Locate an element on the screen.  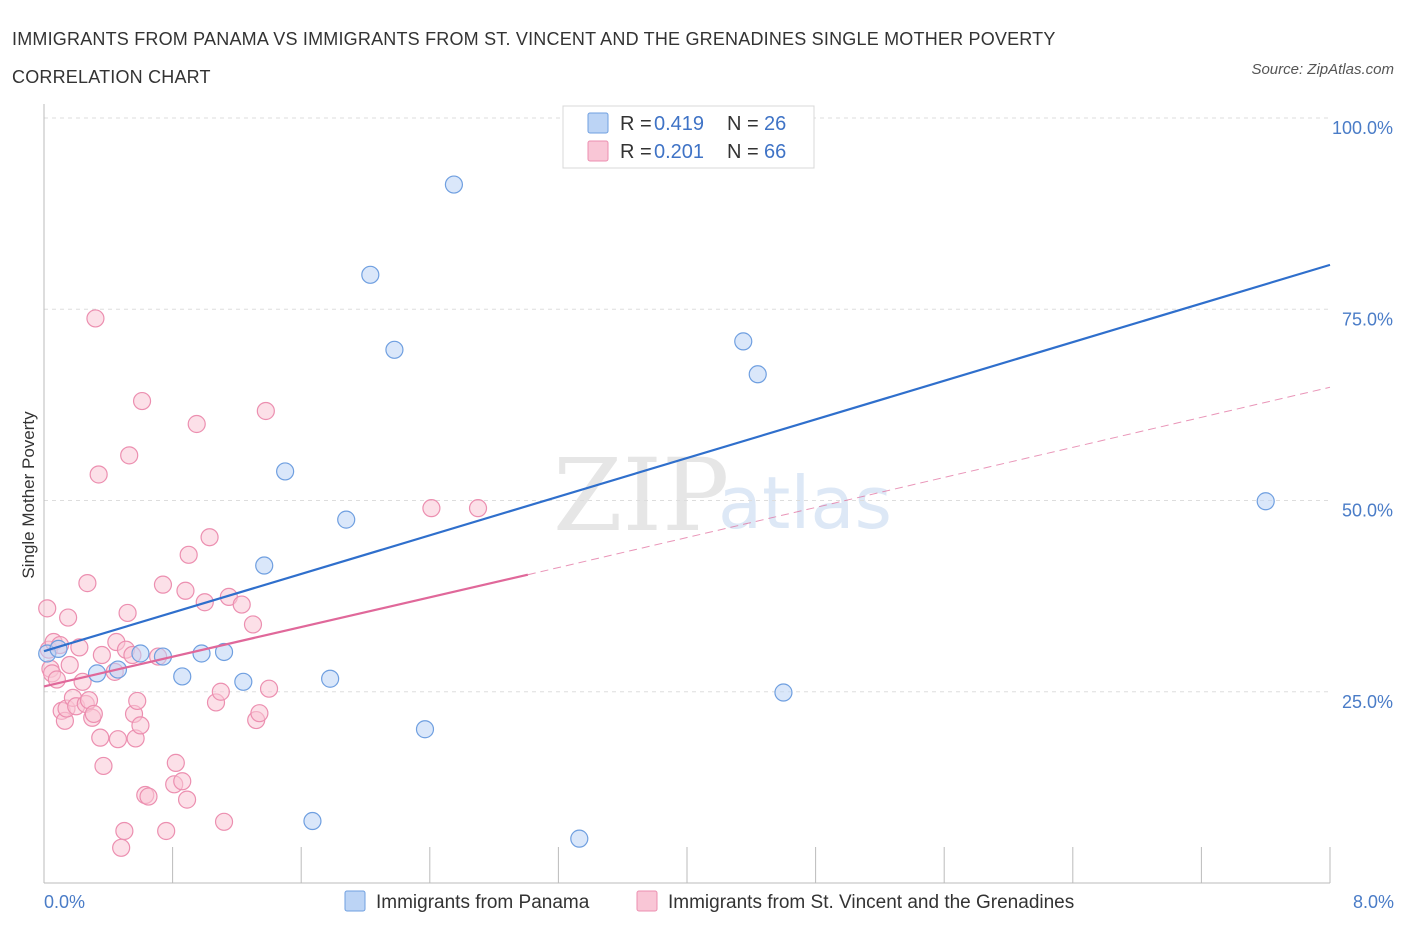
legend-r-label-panama: R = is located at coordinates (636, 124).